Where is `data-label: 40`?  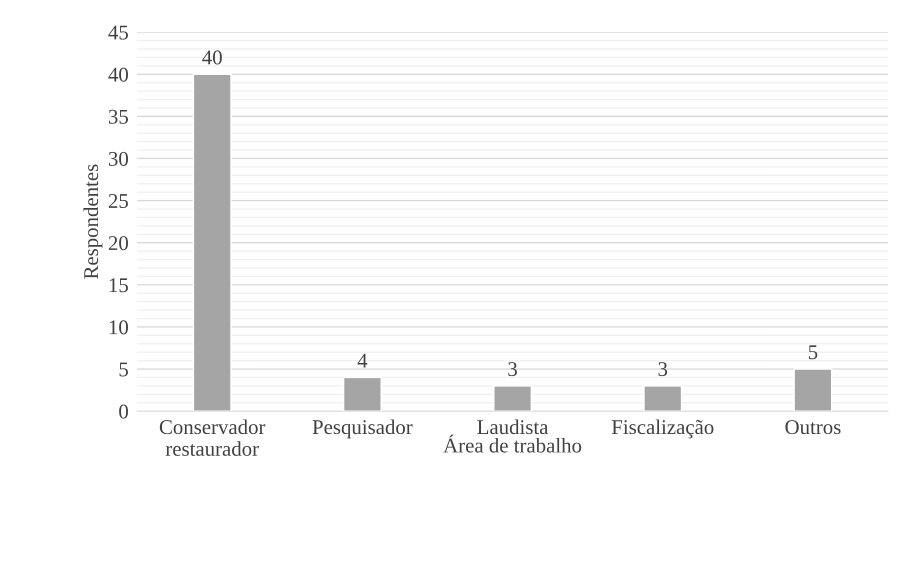 data-label: 40 is located at coordinates (212, 57).